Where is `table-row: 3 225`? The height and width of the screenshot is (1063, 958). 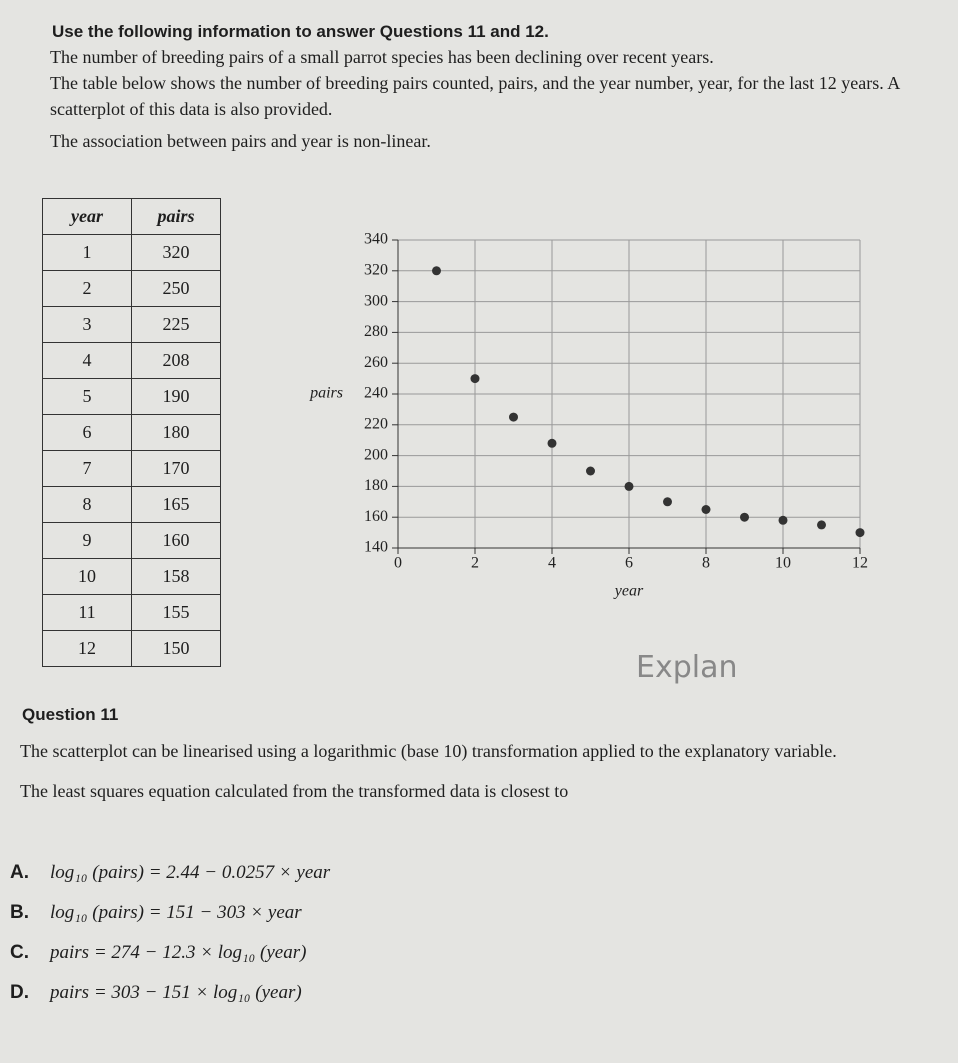 table-row: 3 225 is located at coordinates (131, 324).